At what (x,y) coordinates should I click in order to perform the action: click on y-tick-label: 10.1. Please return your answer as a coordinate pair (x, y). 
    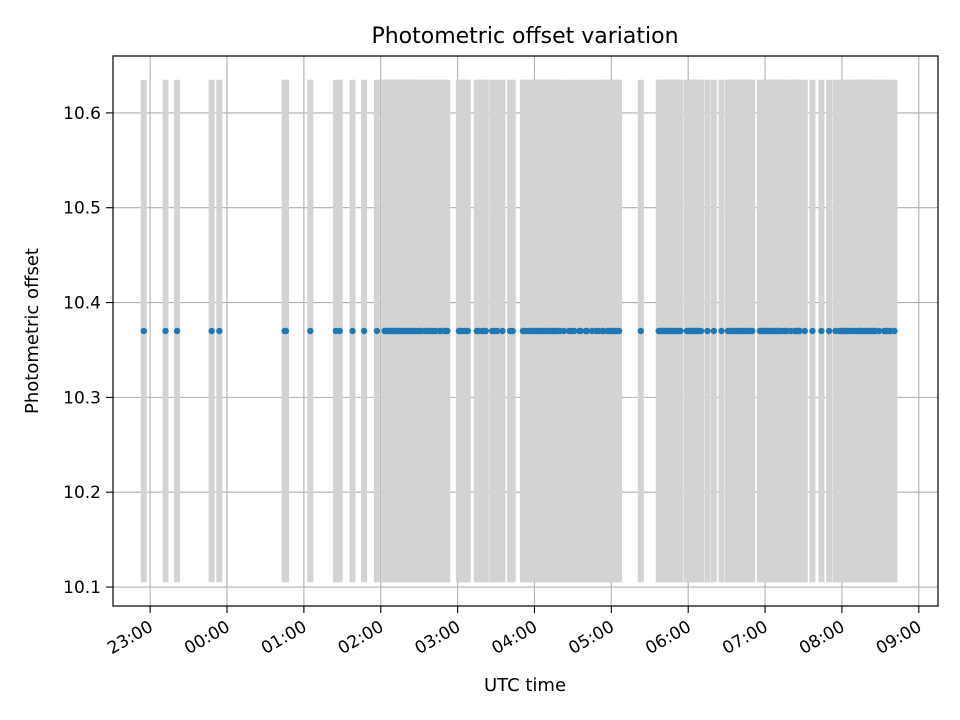
    Looking at the image, I should click on (82, 588).